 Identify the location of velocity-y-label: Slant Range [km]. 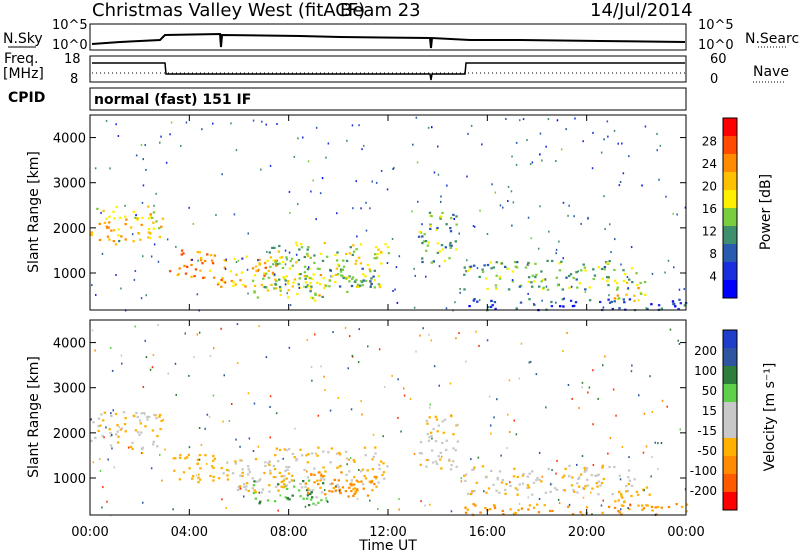
(34, 417).